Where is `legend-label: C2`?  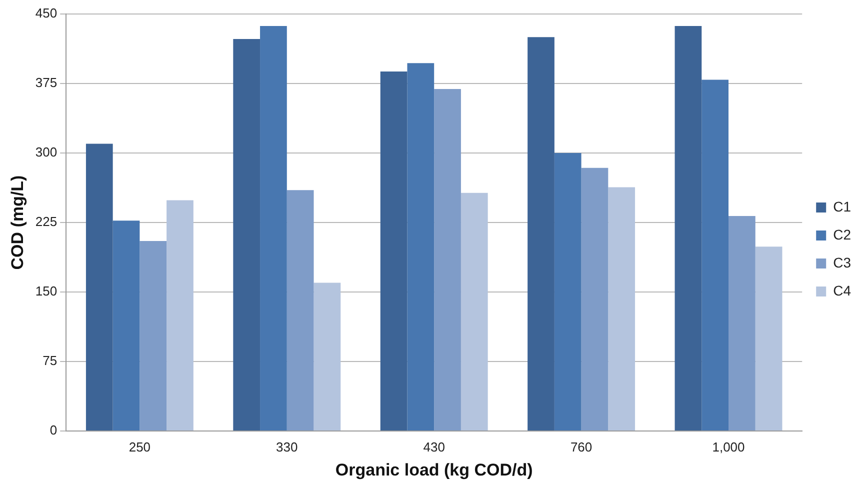
legend-label: C2 is located at coordinates (842, 234).